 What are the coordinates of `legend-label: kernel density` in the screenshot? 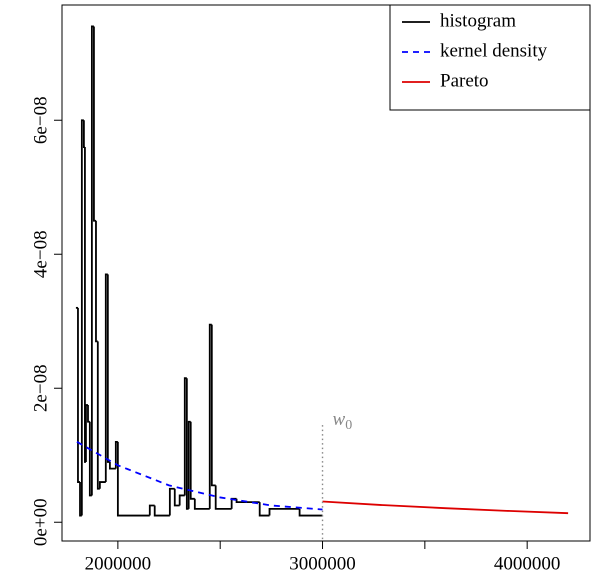 It's located at (494, 50).